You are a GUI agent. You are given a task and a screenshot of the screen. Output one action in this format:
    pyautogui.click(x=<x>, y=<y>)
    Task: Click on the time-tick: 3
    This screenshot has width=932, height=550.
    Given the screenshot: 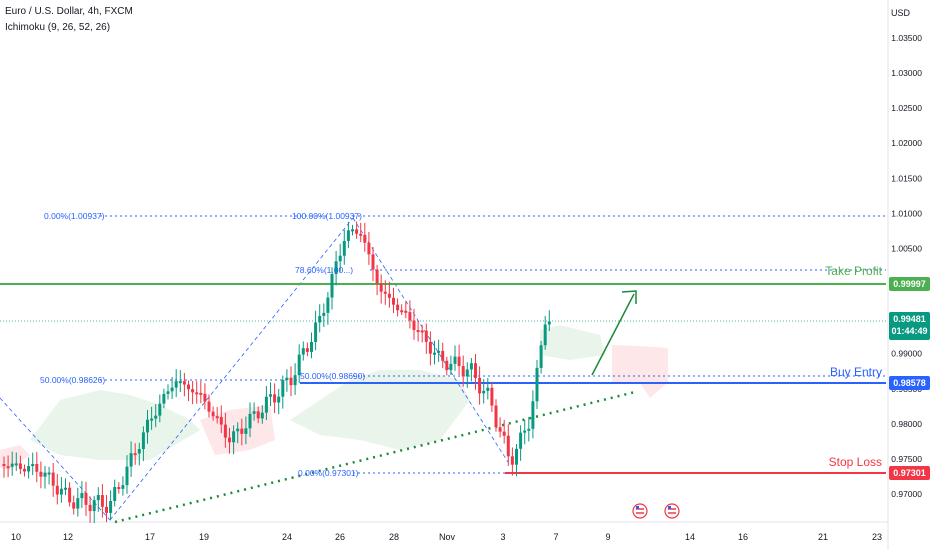 What is the action you would take?
    pyautogui.click(x=502, y=537)
    